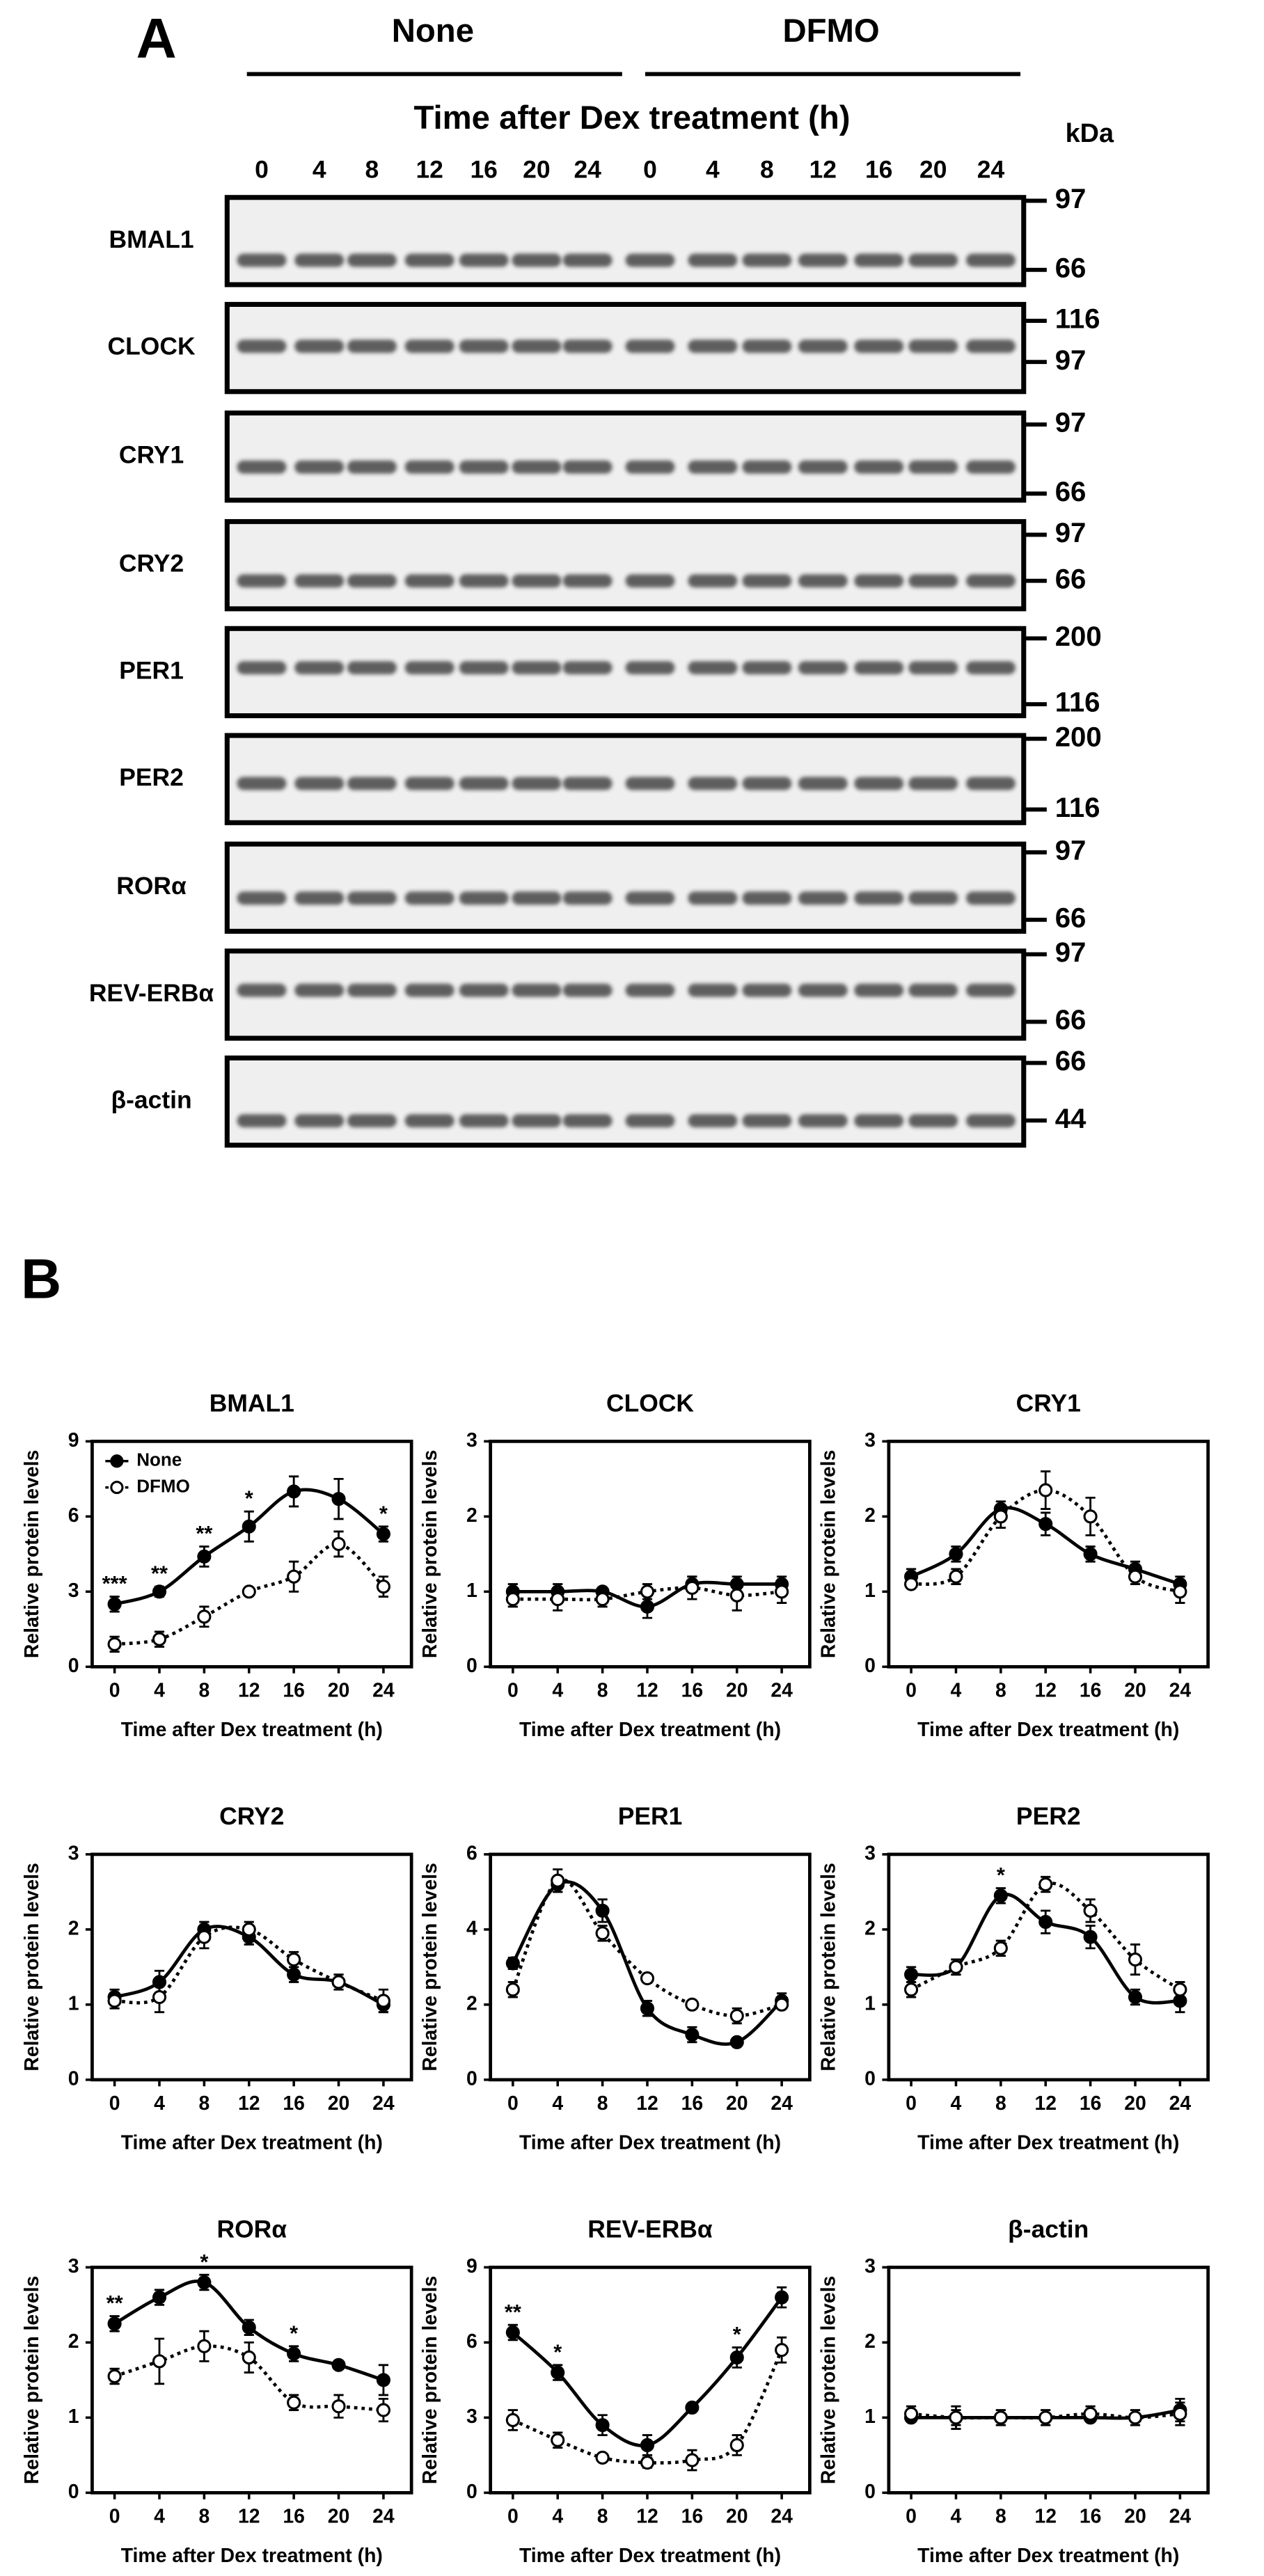 Image resolution: width=1264 pixels, height=2576 pixels. What do you see at coordinates (870, 1591) in the screenshot?
I see `y-tick-label: 1` at bounding box center [870, 1591].